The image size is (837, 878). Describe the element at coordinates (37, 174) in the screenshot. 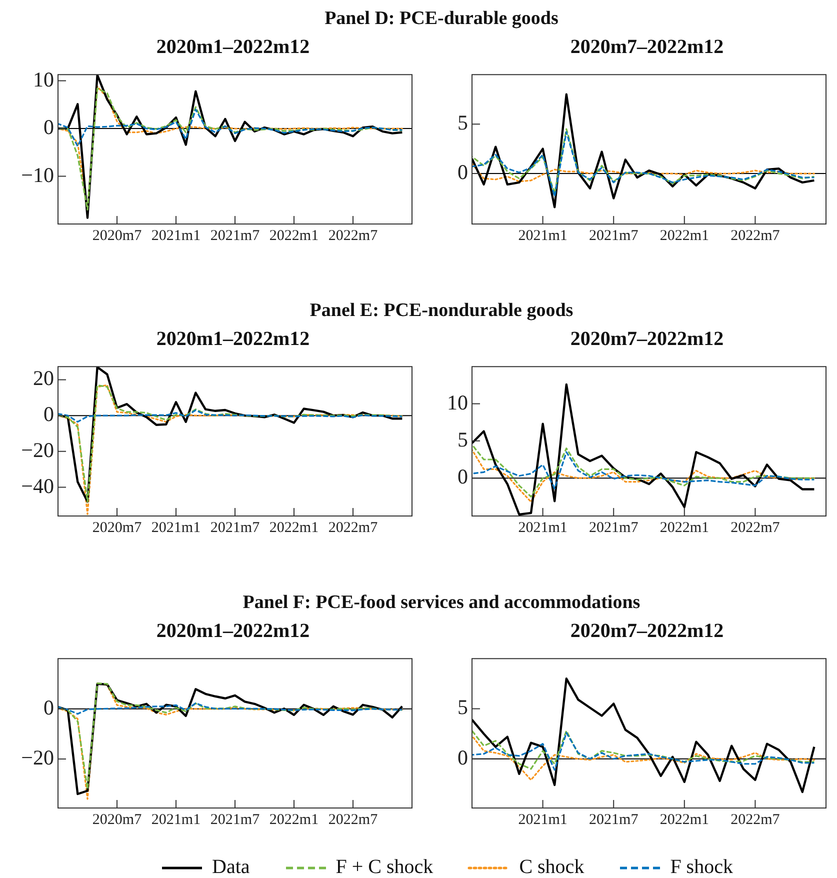

I see `y-tick-label: −10` at that location.